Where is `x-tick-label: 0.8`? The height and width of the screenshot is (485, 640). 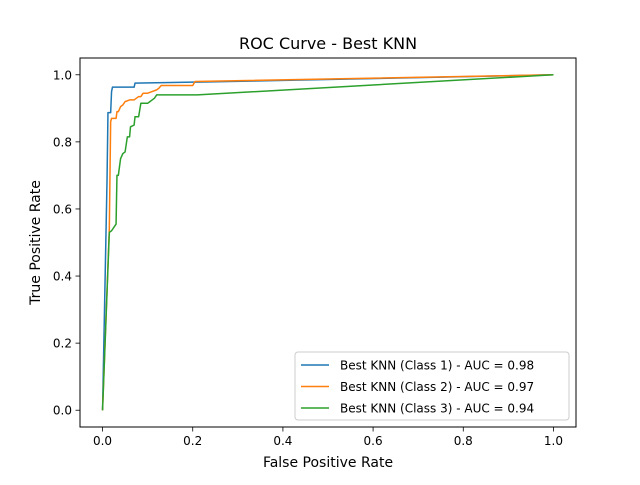
x-tick-label: 0.8 is located at coordinates (463, 441).